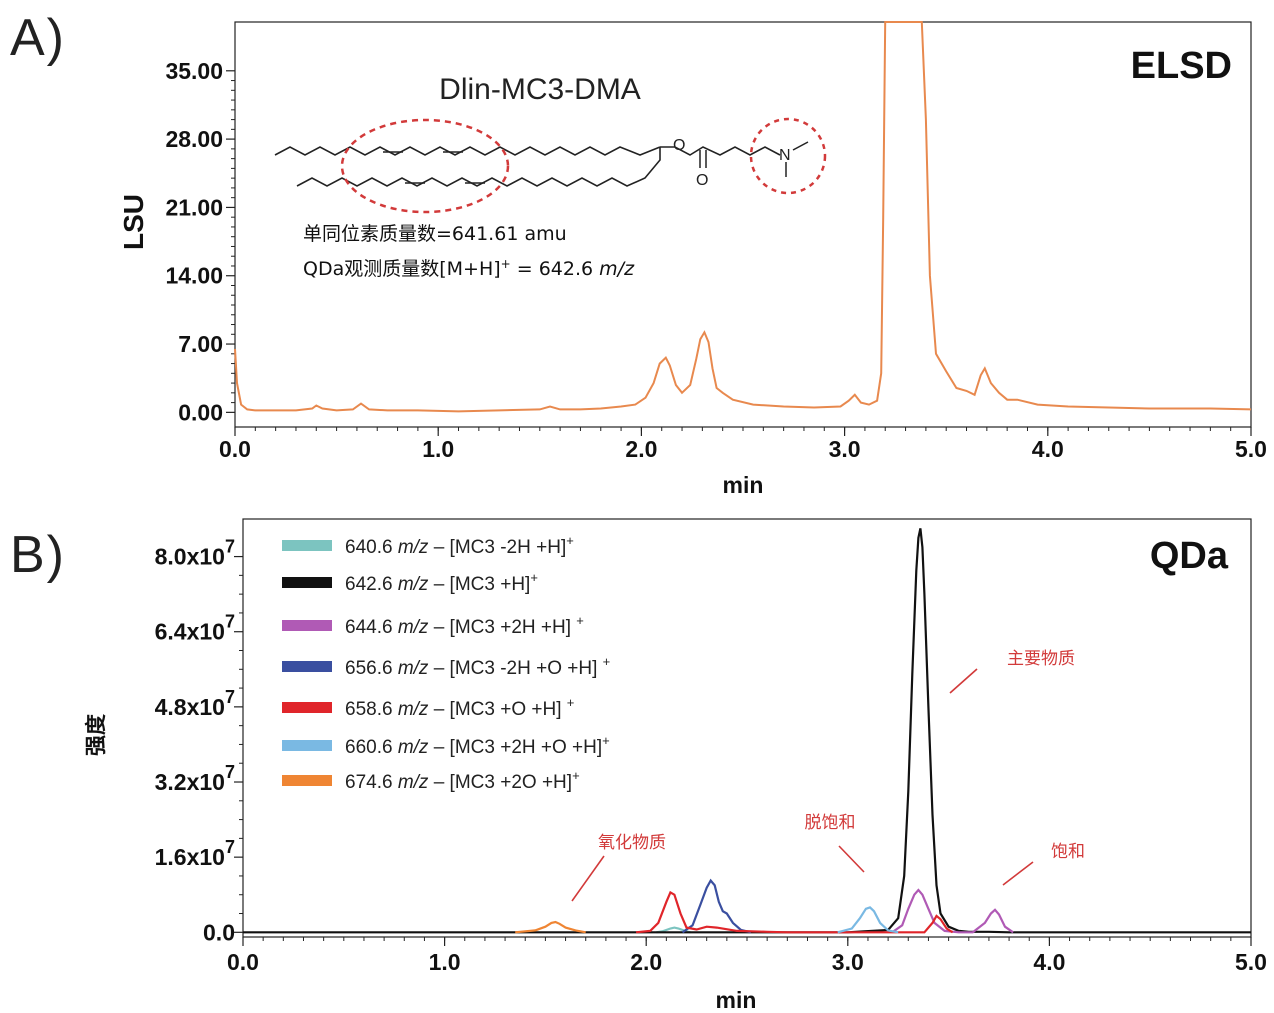  What do you see at coordinates (702, 180) in the screenshot?
I see `carbonyl-oxygen: O` at bounding box center [702, 180].